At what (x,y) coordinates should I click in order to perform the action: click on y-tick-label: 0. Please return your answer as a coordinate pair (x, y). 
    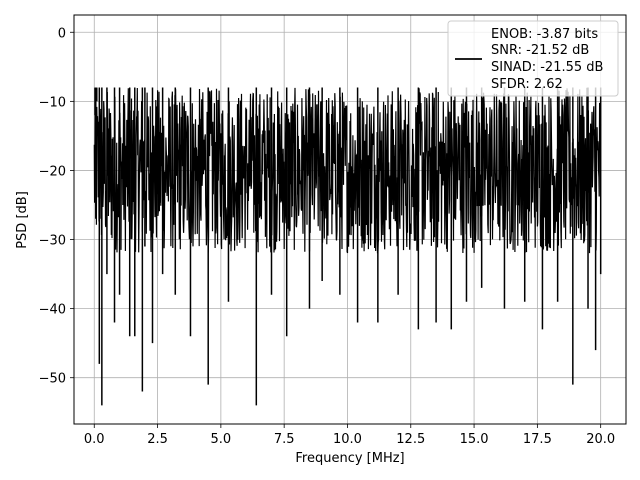
    Looking at the image, I should click on (62, 33).